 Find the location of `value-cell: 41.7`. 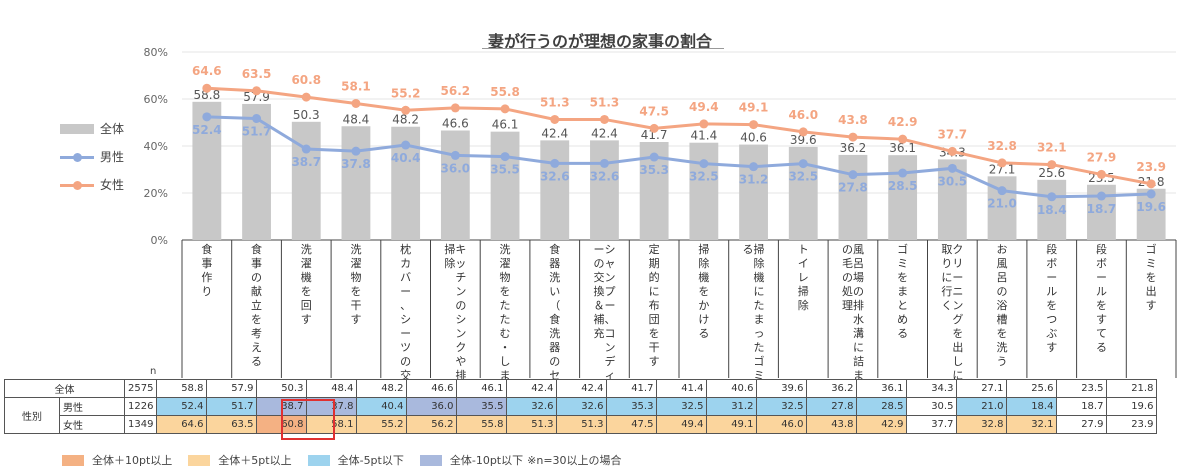

value-cell: 41.7 is located at coordinates (632, 388).